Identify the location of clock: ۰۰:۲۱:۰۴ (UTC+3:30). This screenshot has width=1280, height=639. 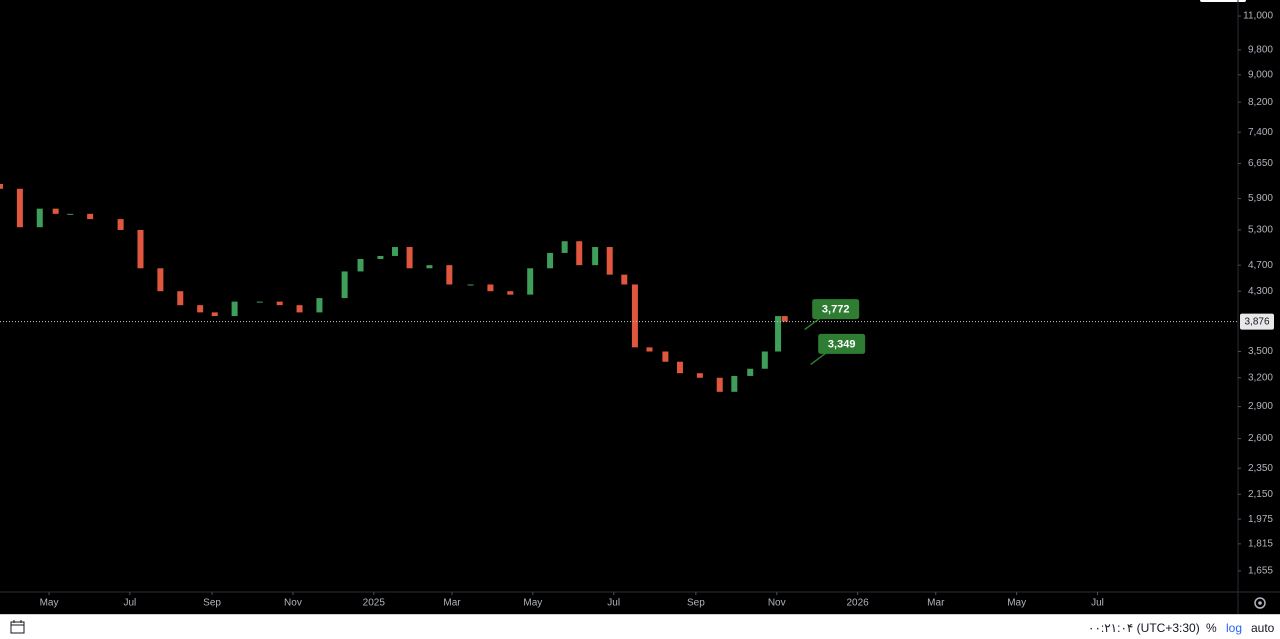
(1144, 628).